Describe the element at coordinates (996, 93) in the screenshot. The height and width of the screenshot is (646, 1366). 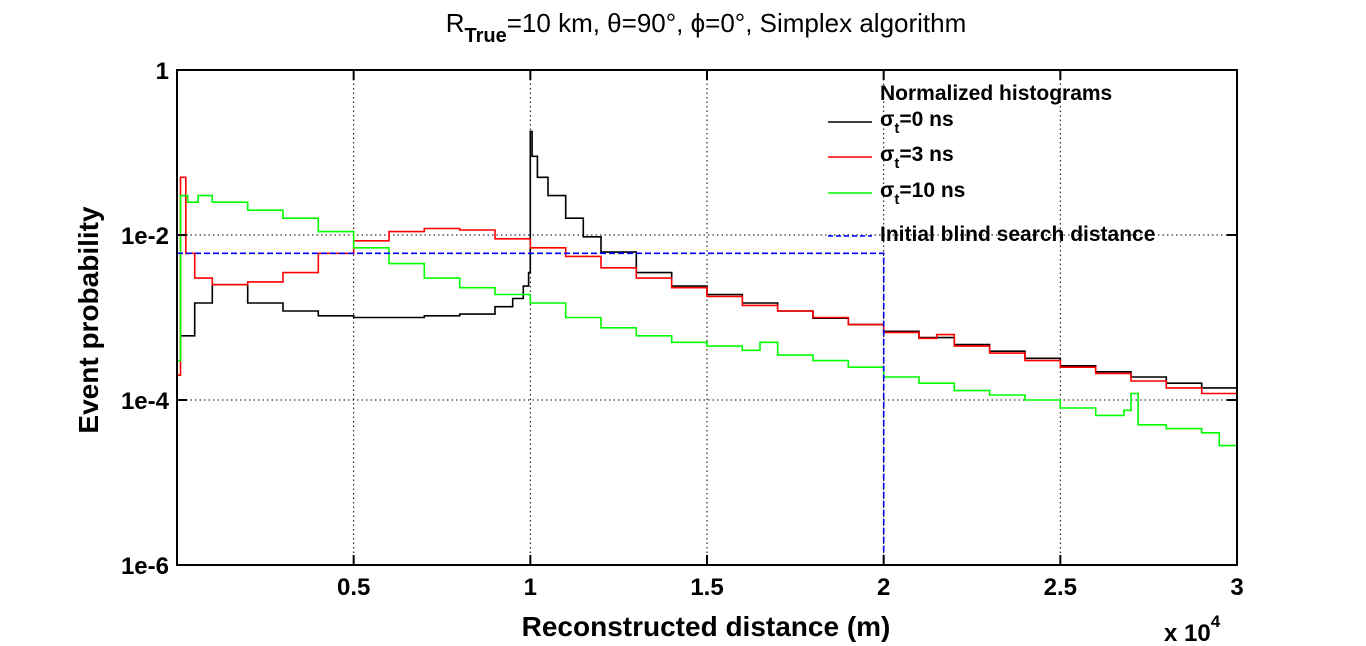
I see `legend-title: Normalized histograms` at that location.